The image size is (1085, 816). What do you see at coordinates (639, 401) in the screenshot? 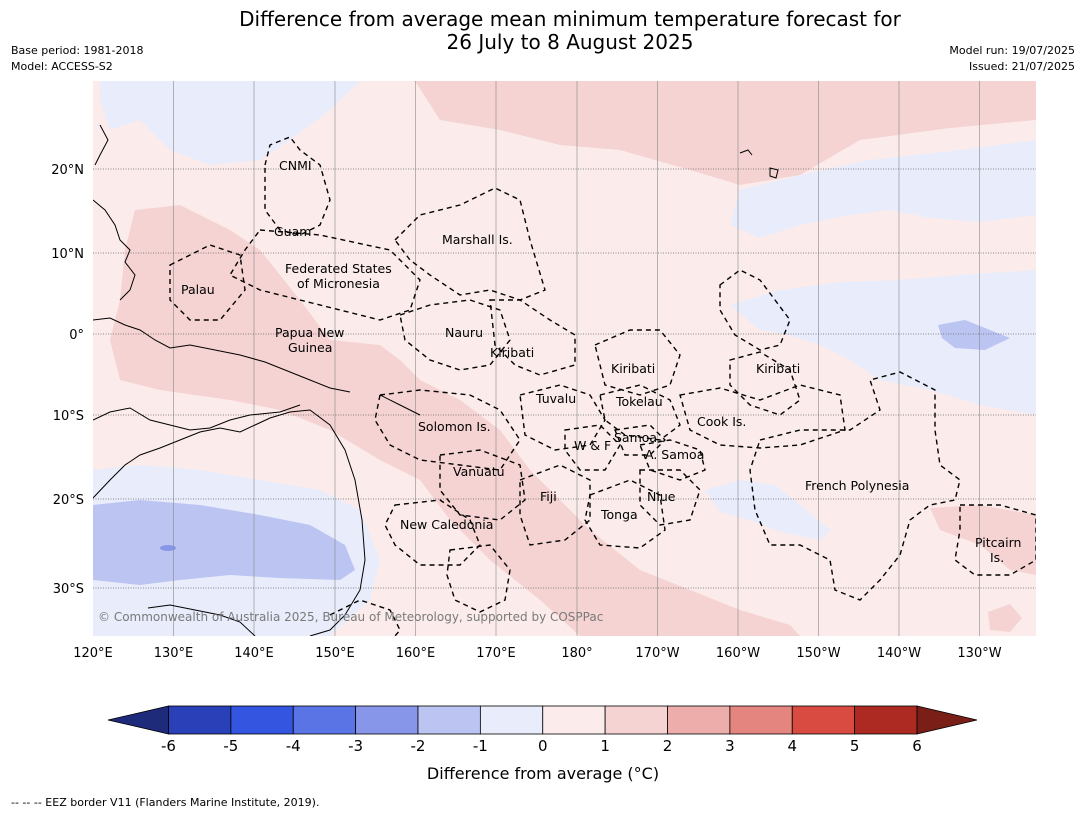
I see `label-tokelau: Tokelau` at bounding box center [639, 401].